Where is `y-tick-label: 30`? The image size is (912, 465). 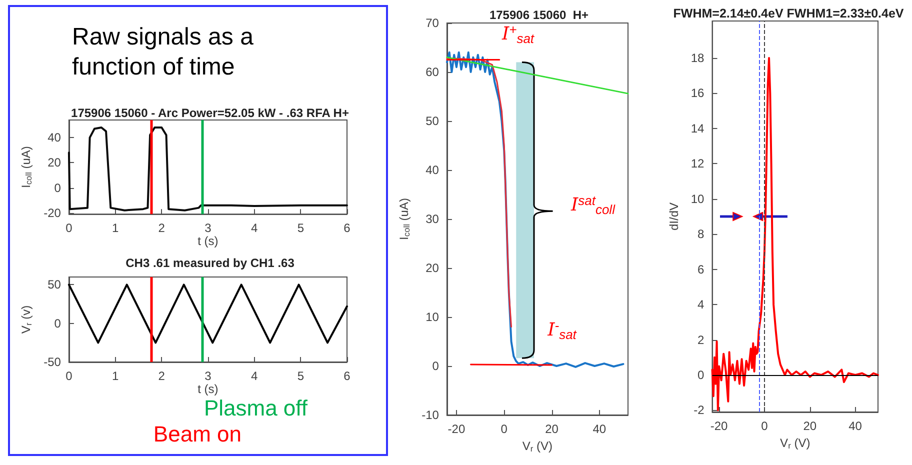 y-tick-label: 30 is located at coordinates (433, 219).